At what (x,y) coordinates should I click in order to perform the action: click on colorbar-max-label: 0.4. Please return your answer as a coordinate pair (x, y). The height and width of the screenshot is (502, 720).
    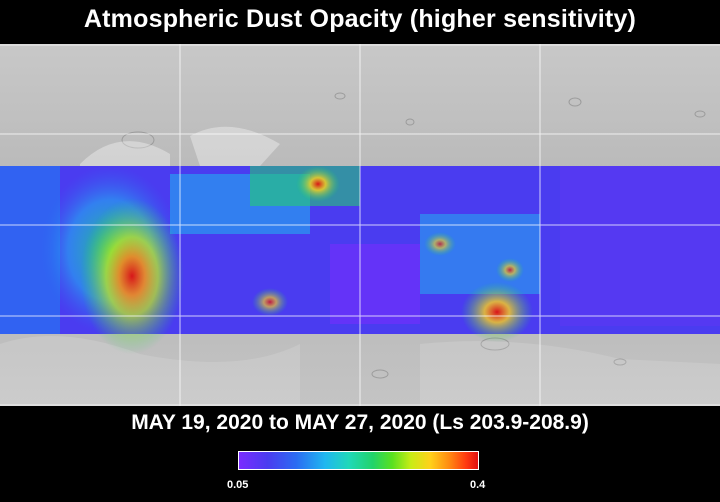
    Looking at the image, I should click on (478, 485).